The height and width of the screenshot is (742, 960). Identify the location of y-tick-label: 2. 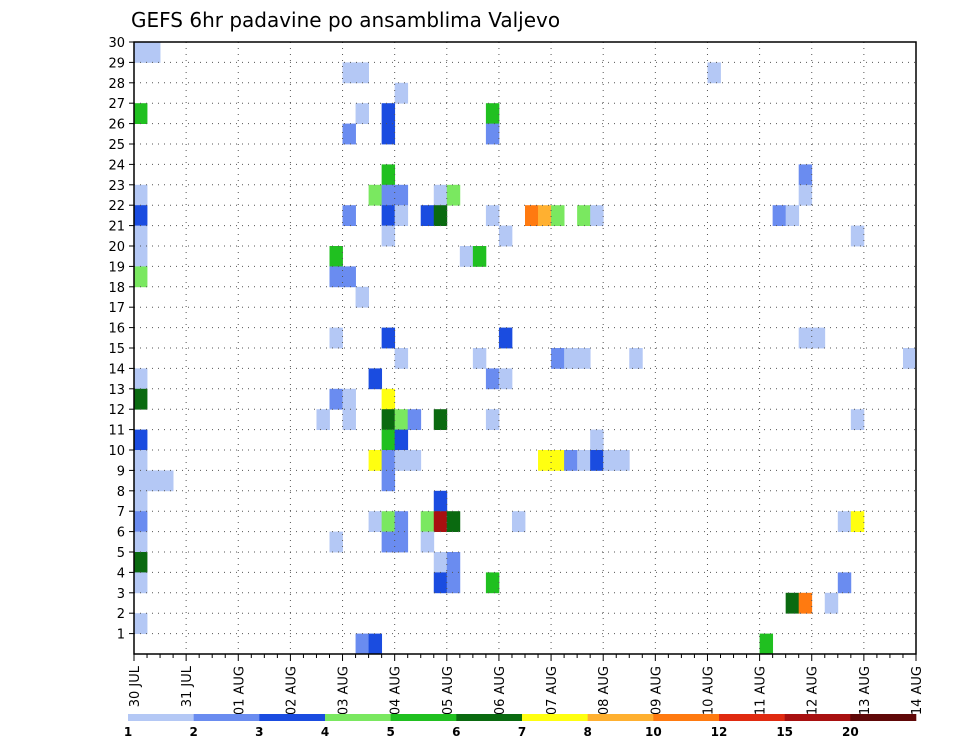
(121, 614).